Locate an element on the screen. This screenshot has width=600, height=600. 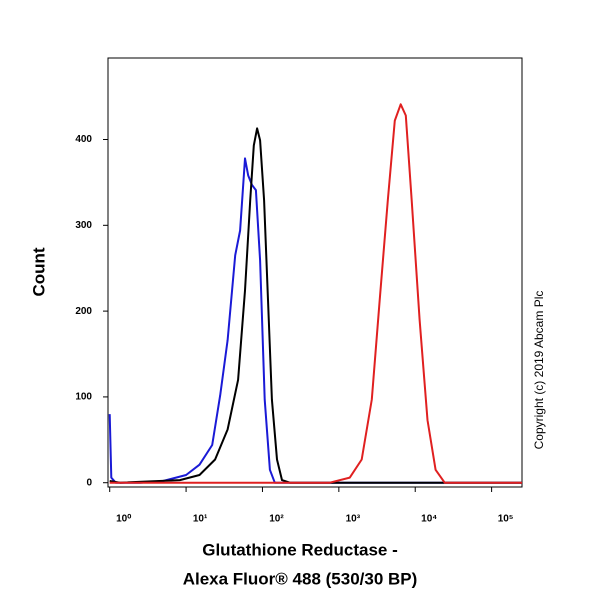
y-tick-label: 300 is located at coordinates (83, 225).